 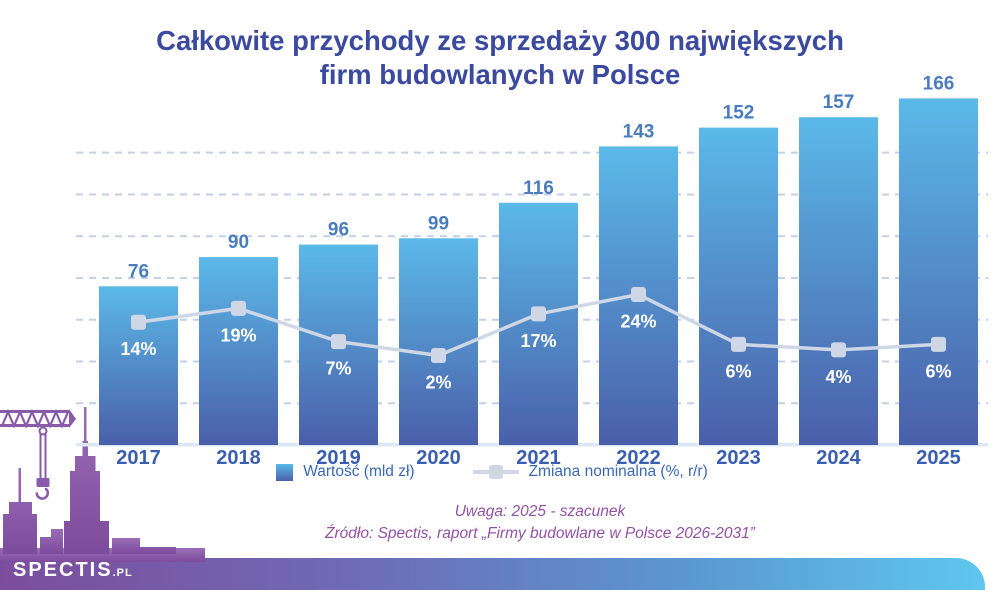 I want to click on legend-item-bars: Wartość (mld zł), so click(x=345, y=472).